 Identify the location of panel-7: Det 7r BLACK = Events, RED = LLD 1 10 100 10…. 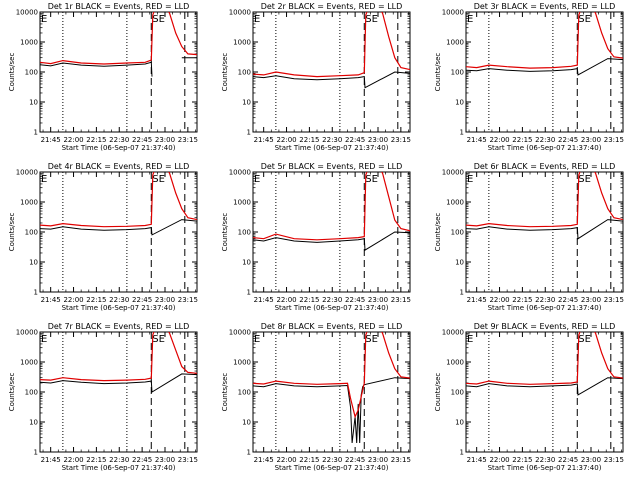
(103, 397).